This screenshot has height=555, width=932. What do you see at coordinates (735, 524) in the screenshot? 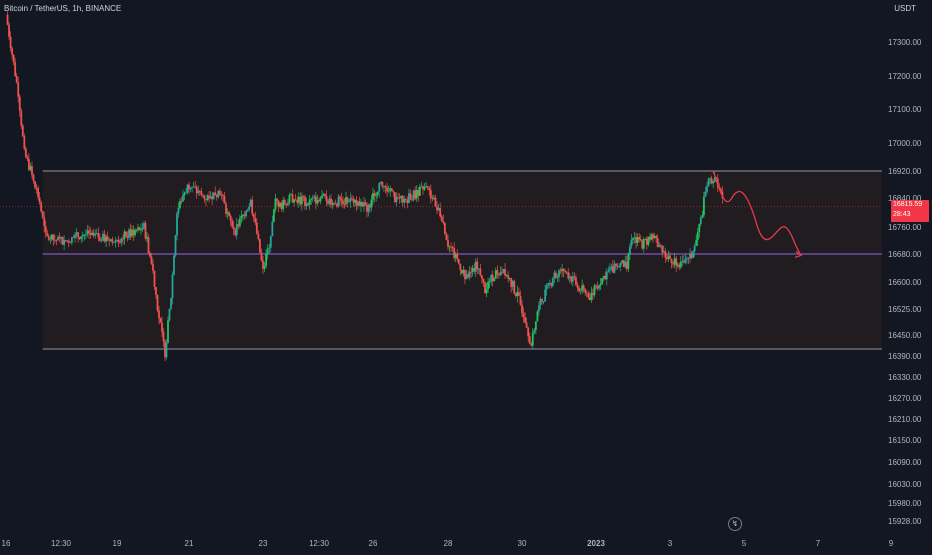
I see `lightning-icon: ↯` at bounding box center [735, 524].